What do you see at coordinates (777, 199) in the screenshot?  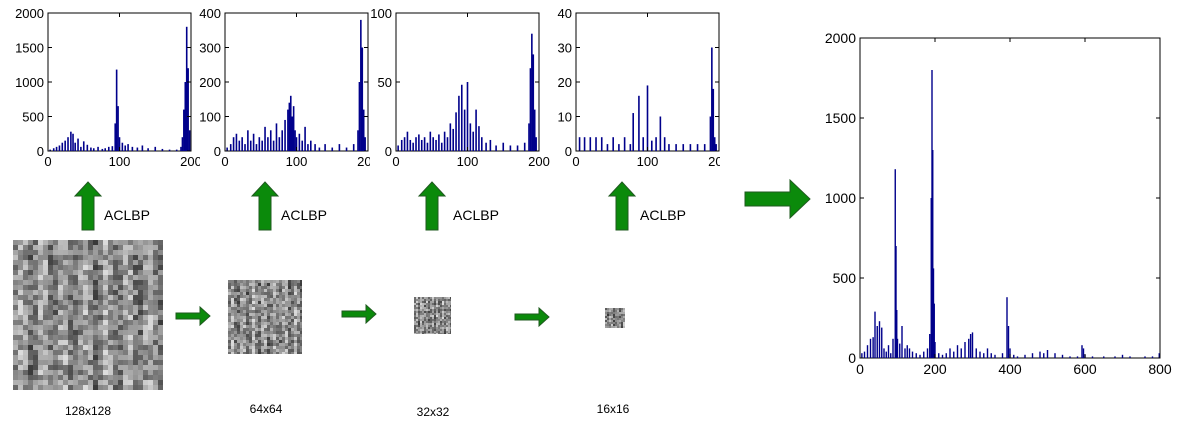 I see `big-right-arrow-icon` at bounding box center [777, 199].